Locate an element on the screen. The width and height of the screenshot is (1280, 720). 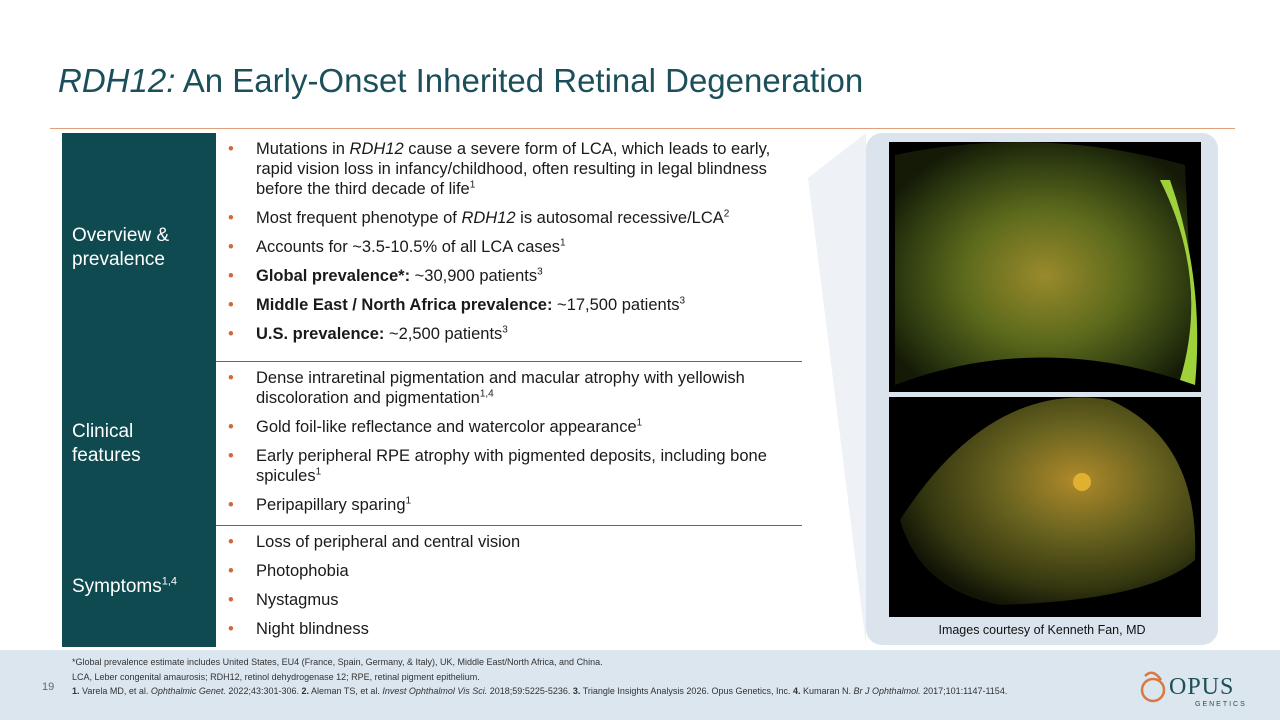
bullet-item: Nystagmus is located at coordinates (510, 600).